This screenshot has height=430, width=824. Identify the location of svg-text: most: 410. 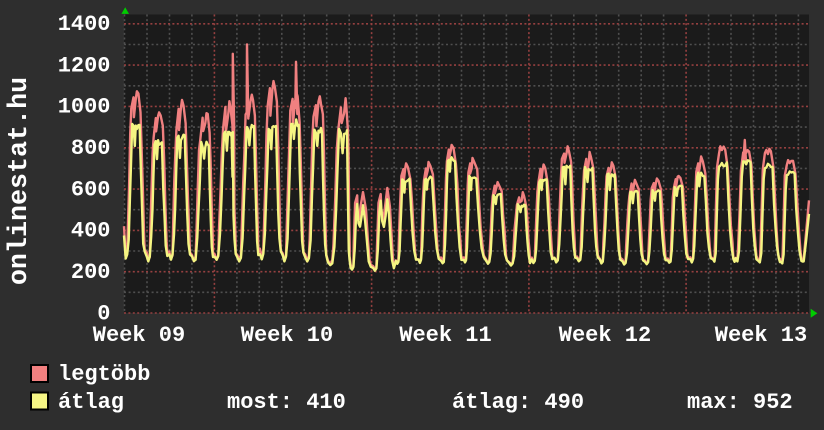
(286, 402).